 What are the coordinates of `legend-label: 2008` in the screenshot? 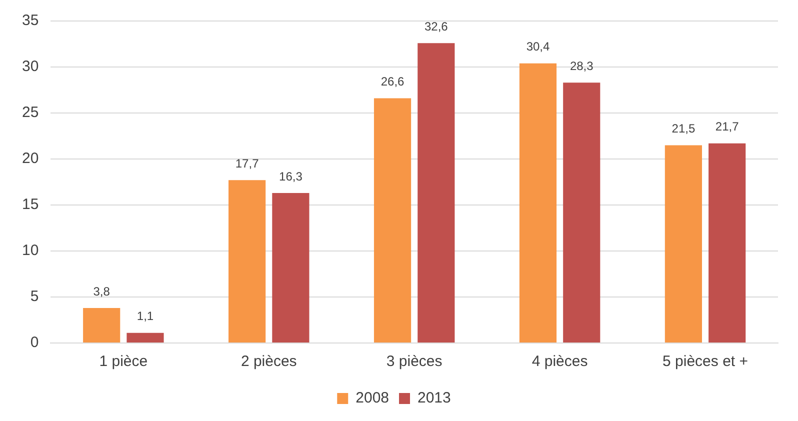 It's located at (373, 398).